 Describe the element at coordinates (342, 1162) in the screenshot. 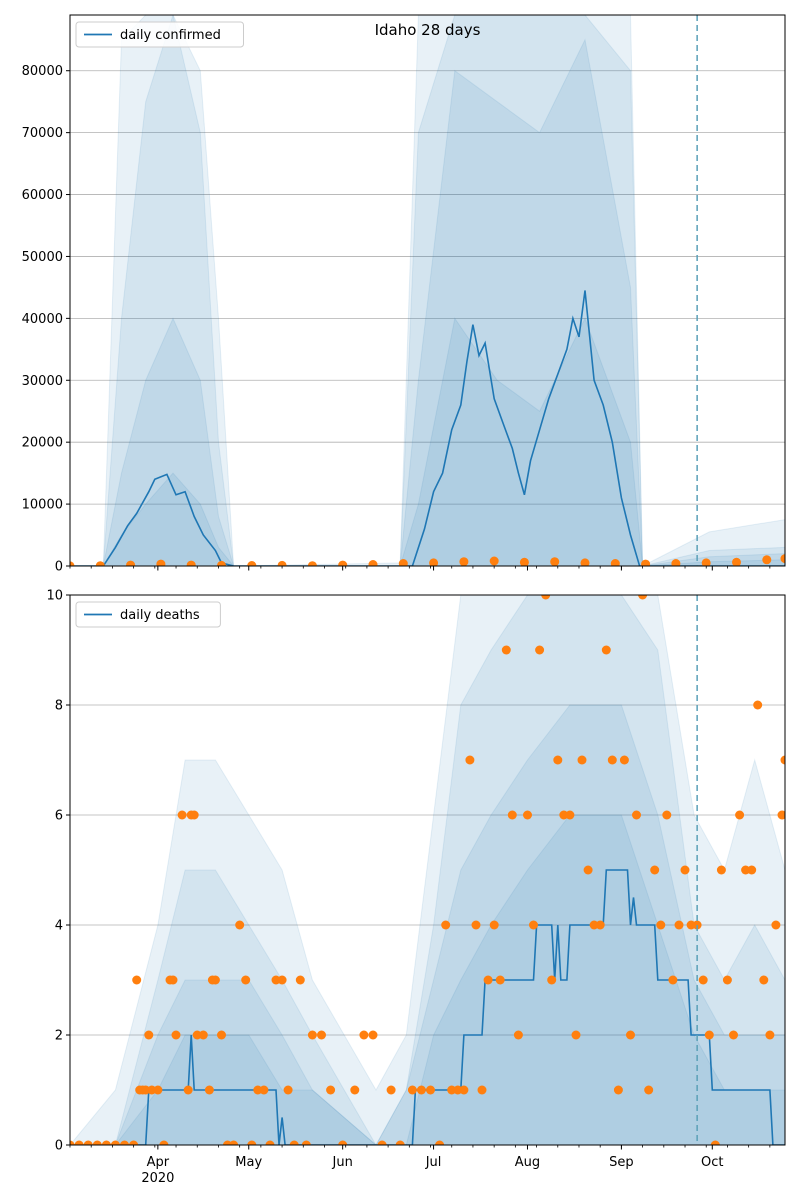

I see `x-tick-label: Jun` at that location.